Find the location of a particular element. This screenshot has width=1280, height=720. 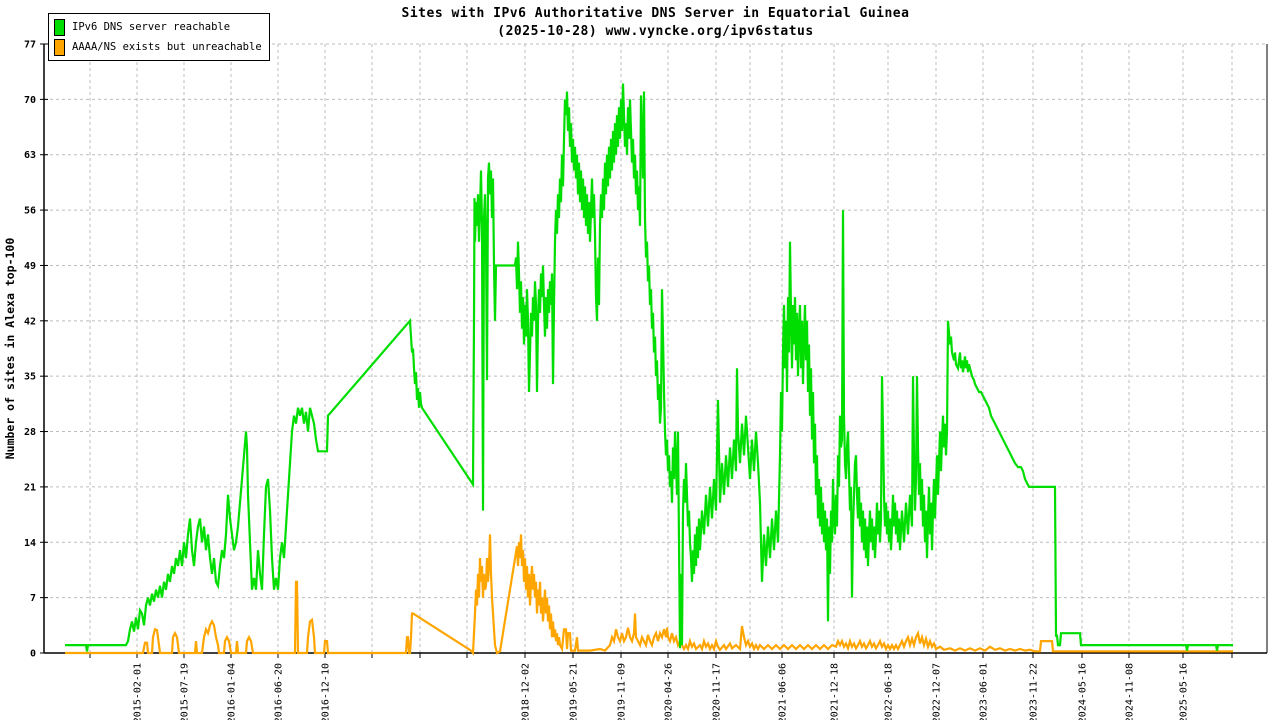

y-tick-label: 35 is located at coordinates (30, 377).